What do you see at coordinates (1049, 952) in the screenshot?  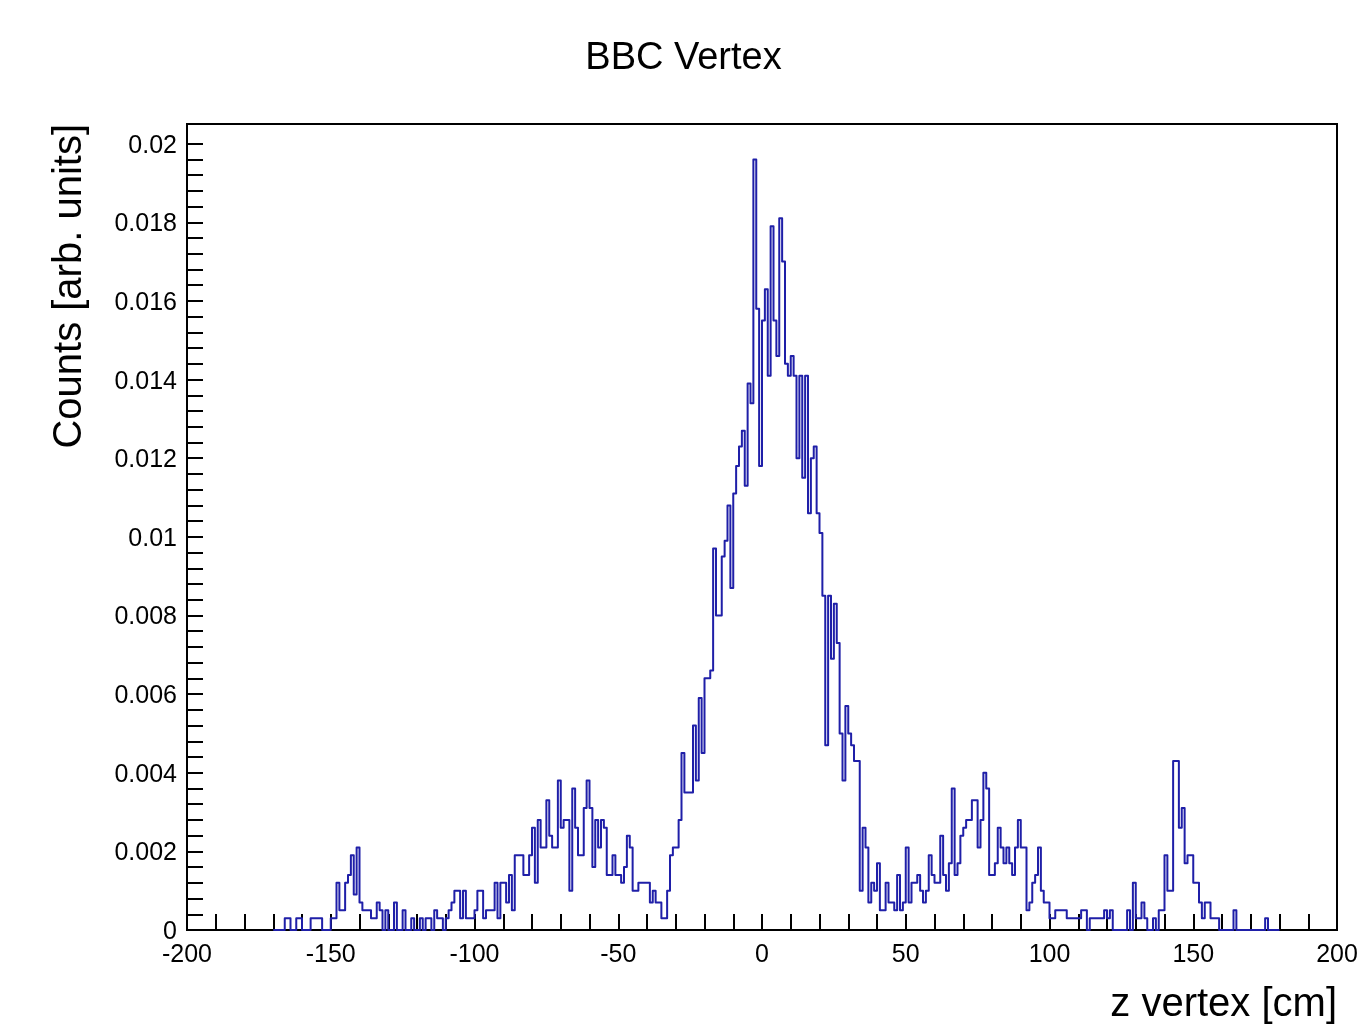 I see `x-tick-label: 100` at bounding box center [1049, 952].